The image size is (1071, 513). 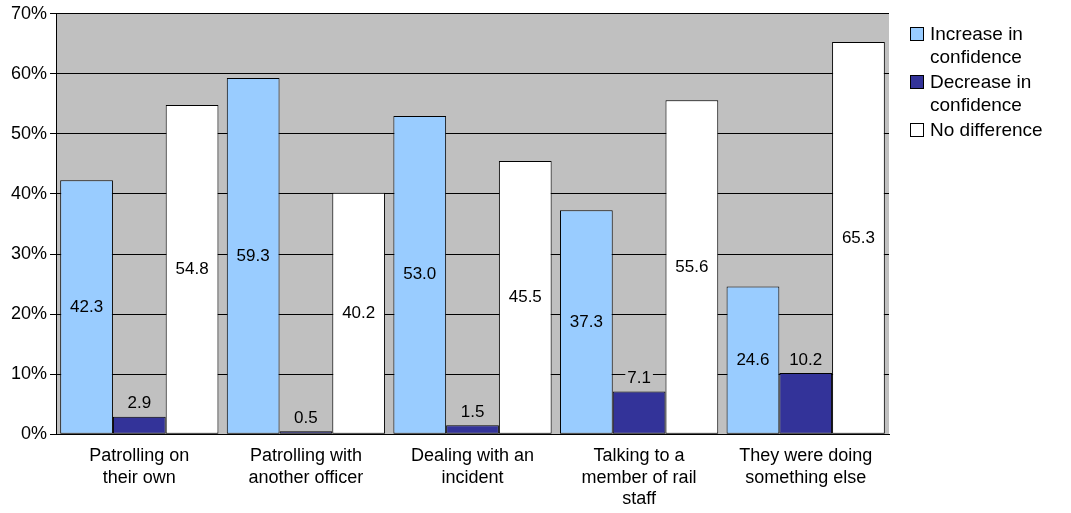 I want to click on y-tick-label: 50%, so click(x=29, y=132).